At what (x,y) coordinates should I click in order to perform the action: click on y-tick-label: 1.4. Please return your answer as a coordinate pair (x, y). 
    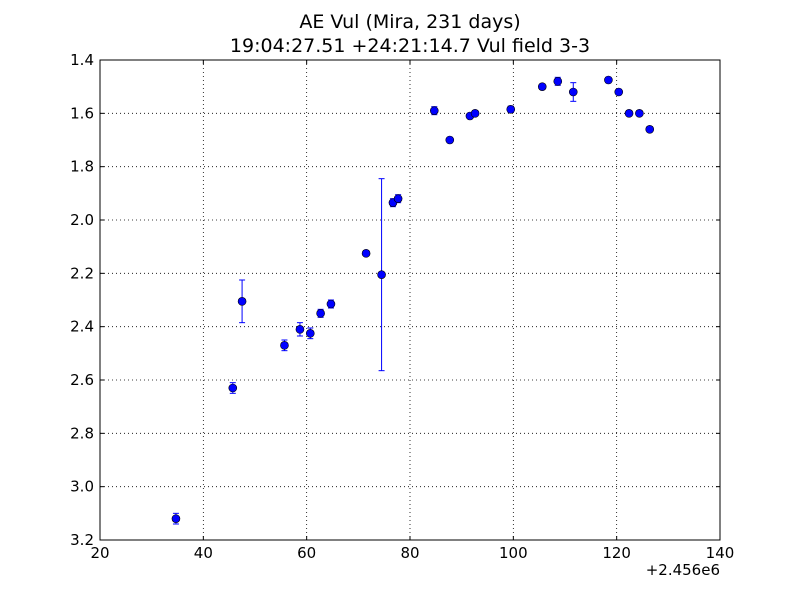
    Looking at the image, I should click on (82, 60).